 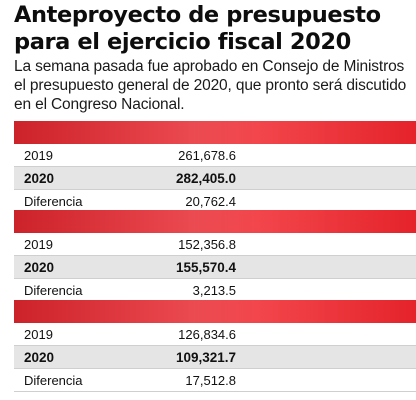 What do you see at coordinates (207, 244) in the screenshot?
I see `row-value: 152,356.8` at bounding box center [207, 244].